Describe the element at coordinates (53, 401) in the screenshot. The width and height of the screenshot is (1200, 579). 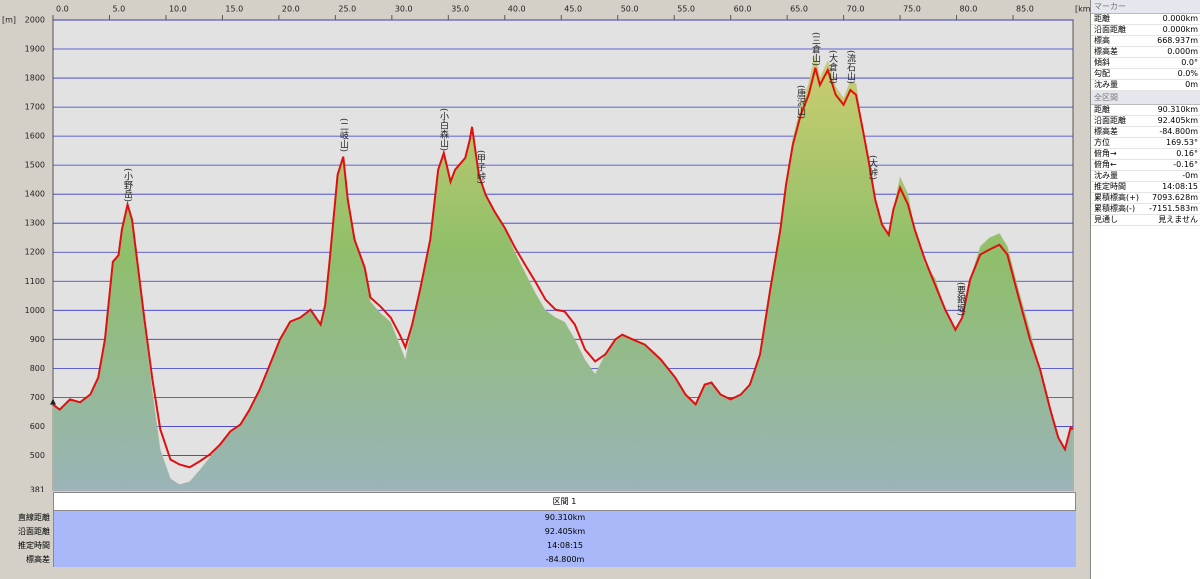
I see `start-marker` at that location.